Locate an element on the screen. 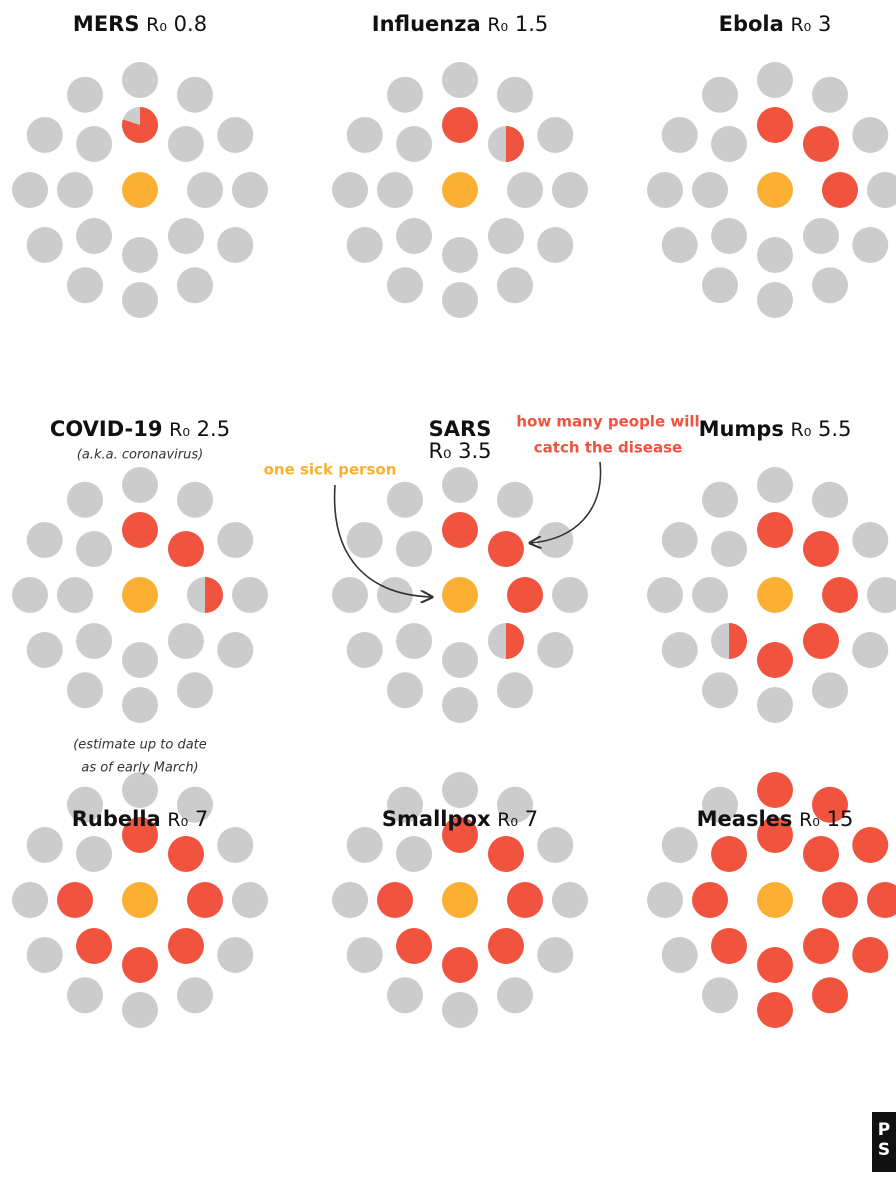 Image resolution: width=896 pixels, height=1185 pixels. panel-title: Ebola R₀ 3 is located at coordinates (775, 24).